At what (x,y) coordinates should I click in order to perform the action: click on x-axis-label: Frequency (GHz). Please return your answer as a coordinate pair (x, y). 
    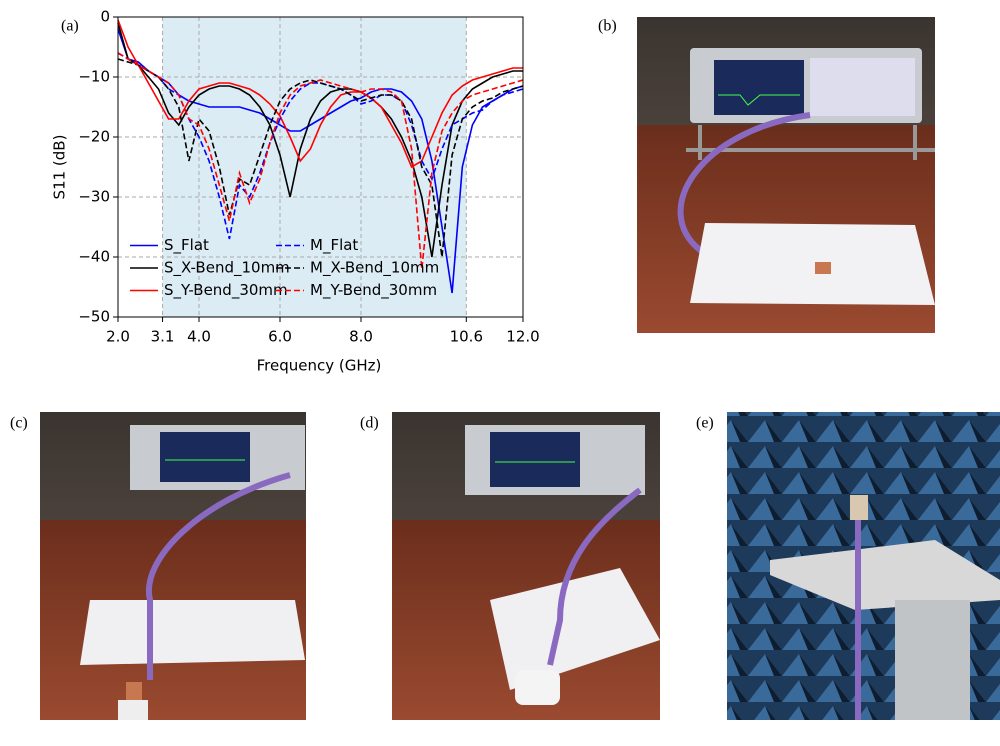
    Looking at the image, I should click on (319, 366).